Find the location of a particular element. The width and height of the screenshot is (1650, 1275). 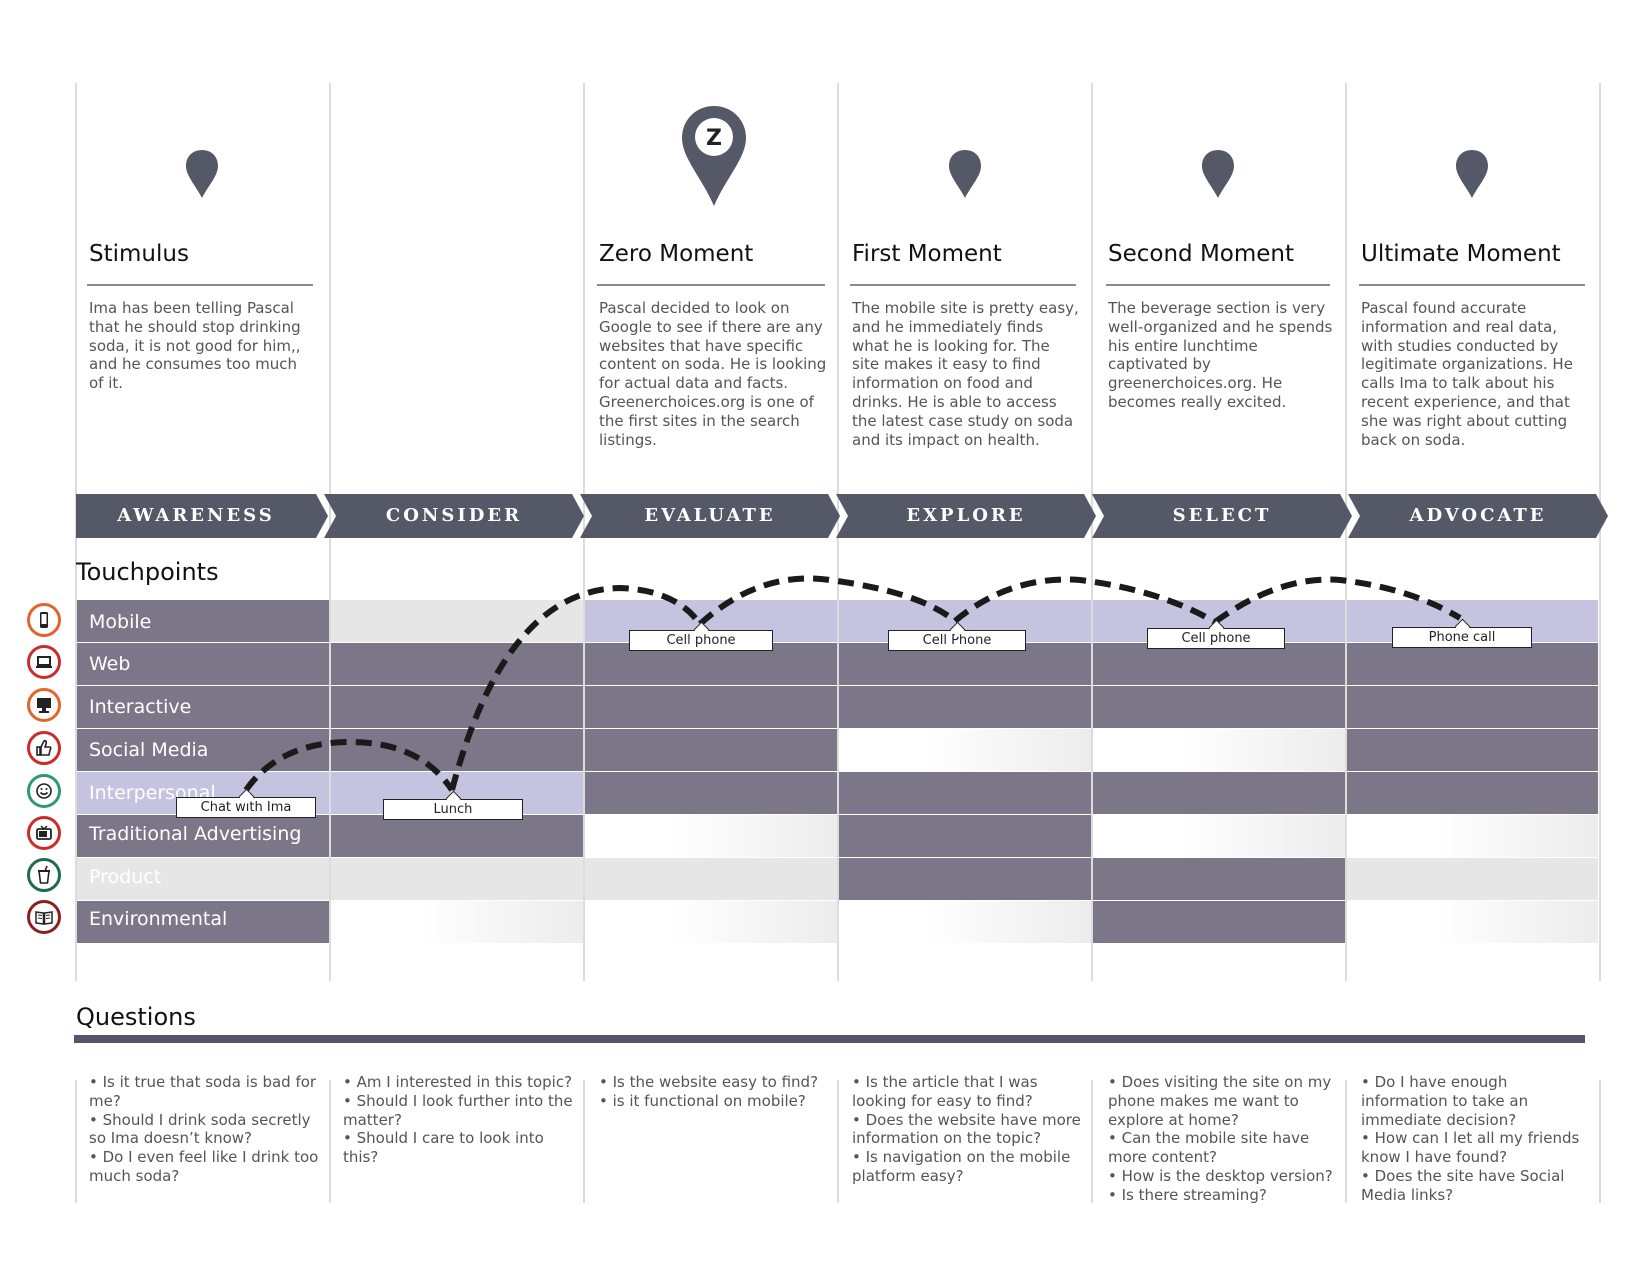

svg-text: Z is located at coordinates (714, 138).